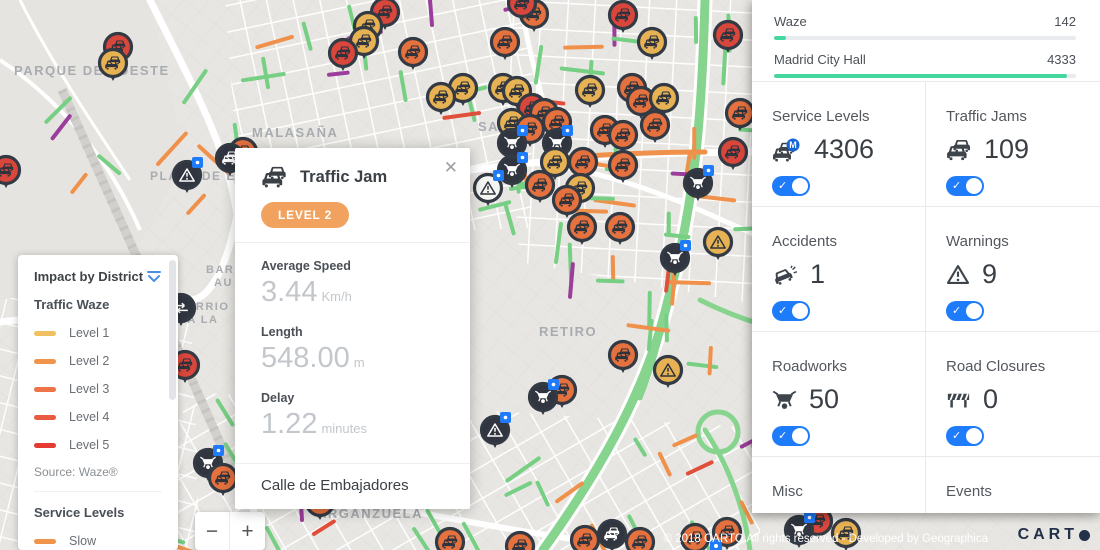 The height and width of the screenshot is (550, 1100). Describe the element at coordinates (958, 274) in the screenshot. I see `warnings-icon` at that location.